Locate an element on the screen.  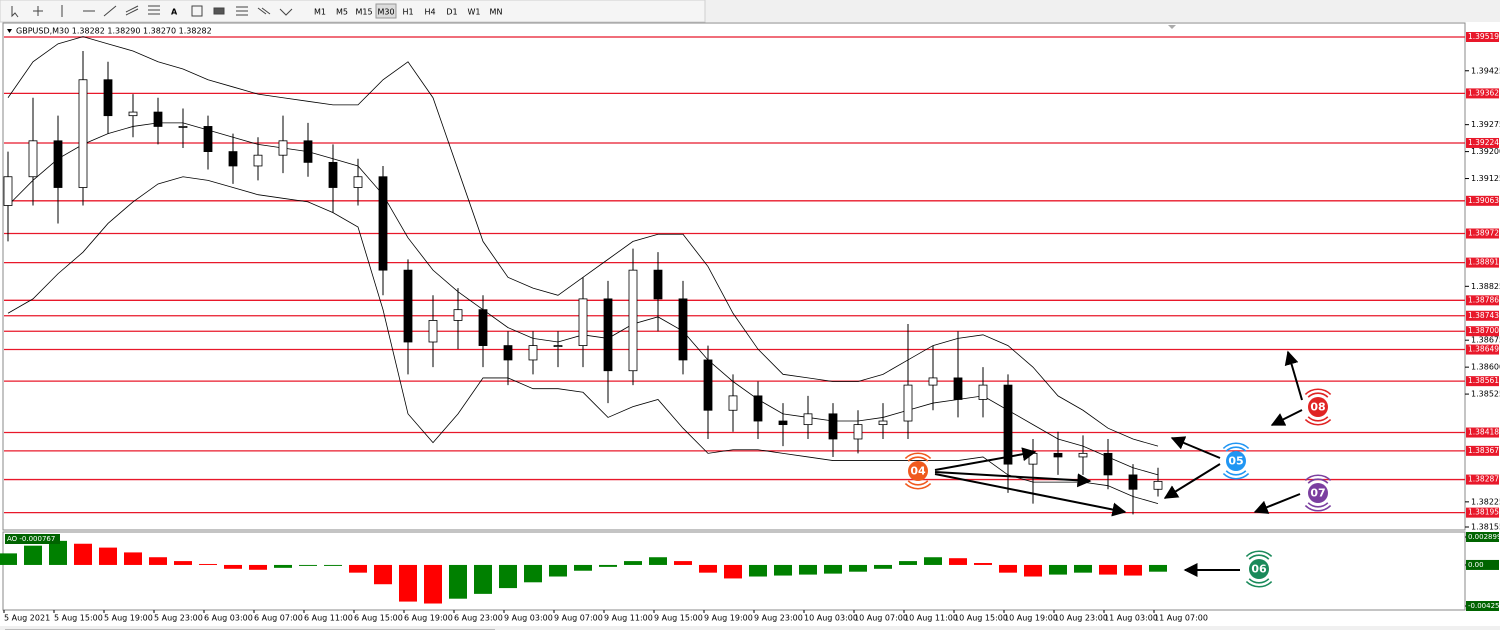
time-label: 5 Aug 19:00 is located at coordinates (128, 618).